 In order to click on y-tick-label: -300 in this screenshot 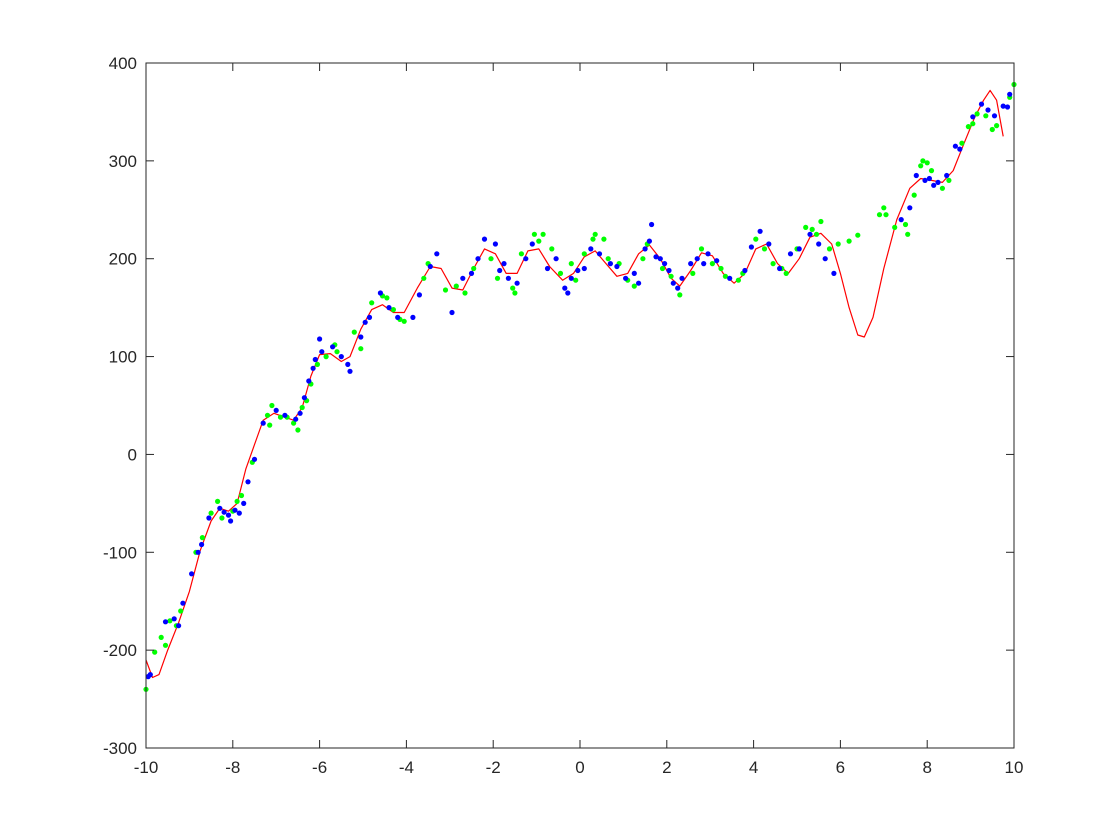, I will do `click(120, 748)`.